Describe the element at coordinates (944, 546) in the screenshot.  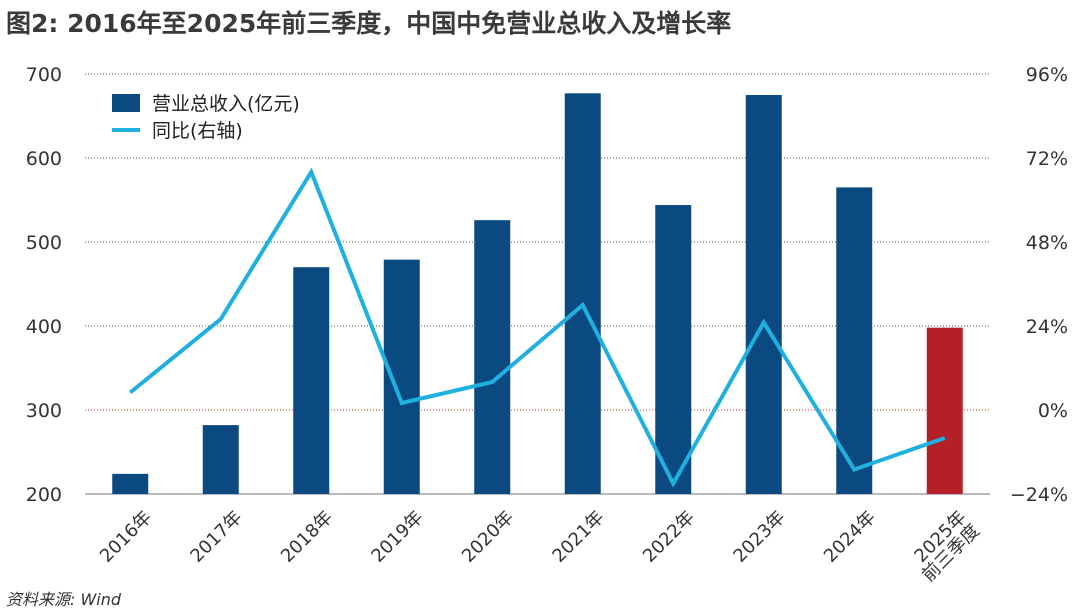
I see `x-tick-label: 2025年前三季度` at that location.